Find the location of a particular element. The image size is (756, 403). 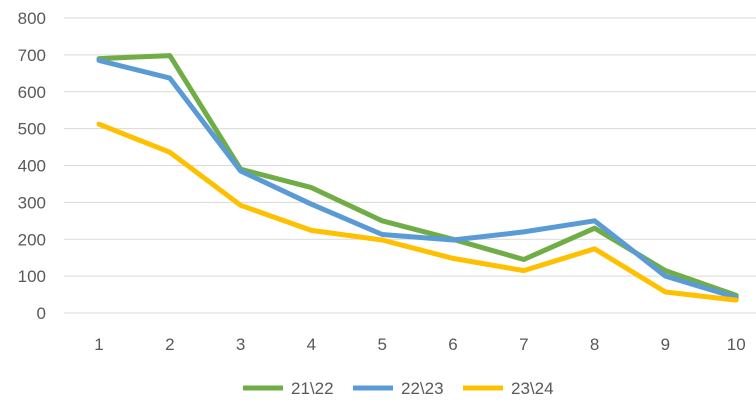

y-tick-label: 700 is located at coordinates (32, 55).